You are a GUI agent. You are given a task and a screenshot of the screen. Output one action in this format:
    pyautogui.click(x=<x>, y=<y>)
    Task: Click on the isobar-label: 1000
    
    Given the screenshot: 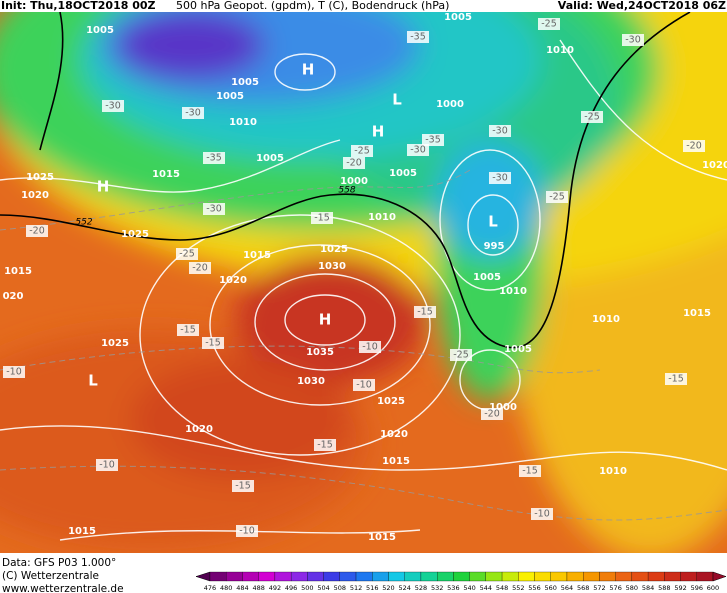 What is the action you would take?
    pyautogui.click(x=503, y=407)
    